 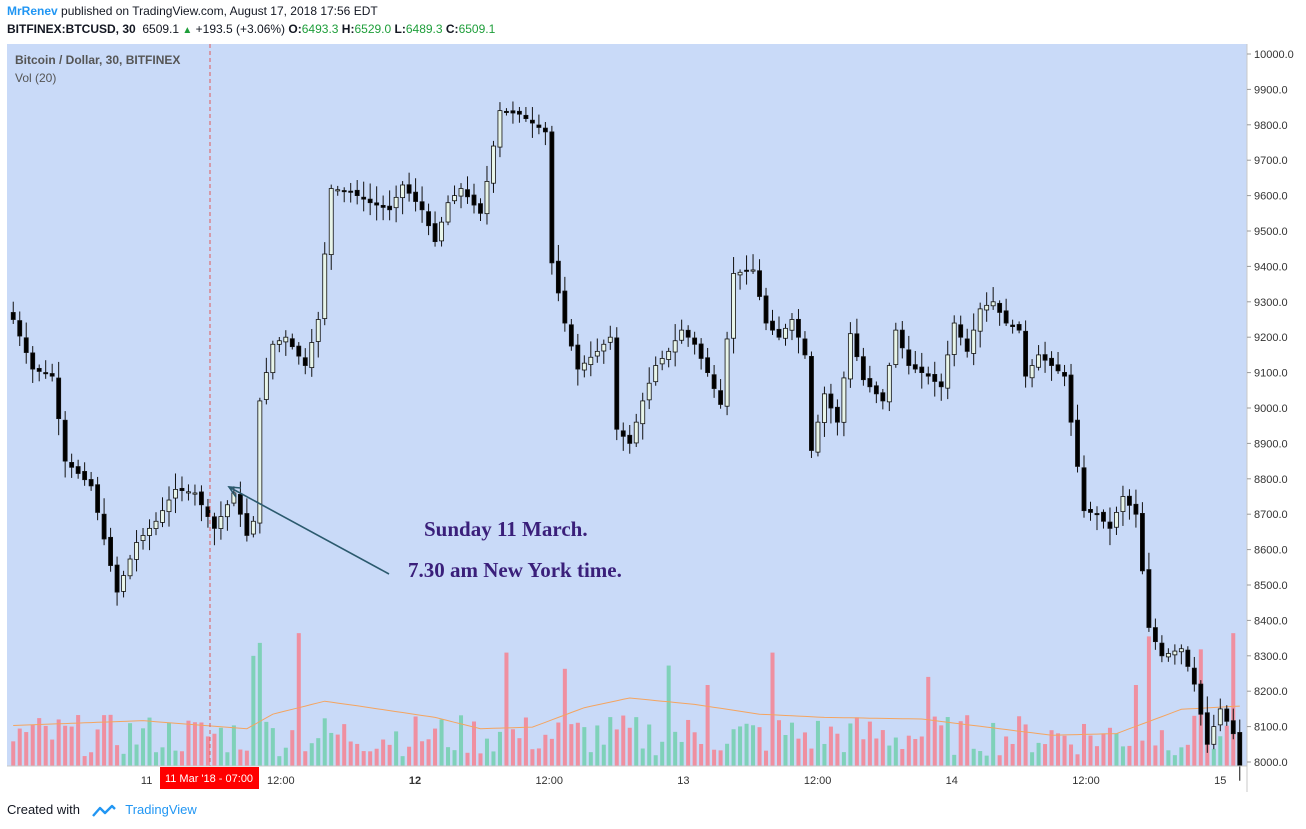 What do you see at coordinates (1271, 444) in the screenshot?
I see `price-tick-label: 8900.0` at bounding box center [1271, 444].